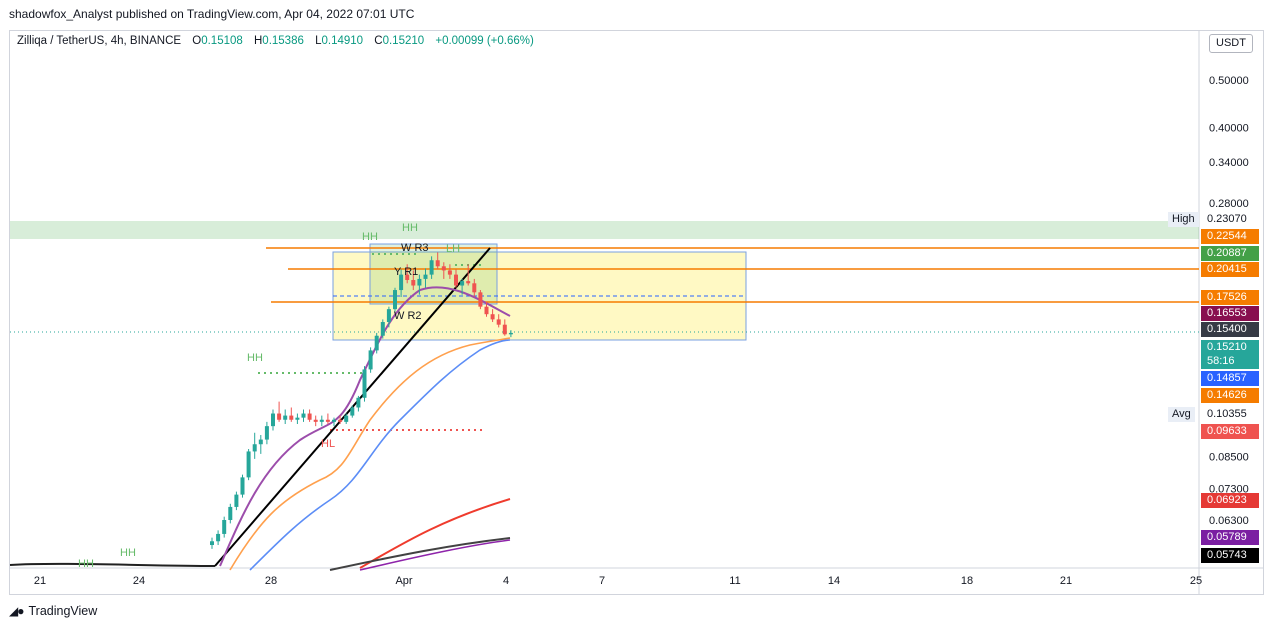  What do you see at coordinates (378, 41) in the screenshot?
I see `close-label: C` at bounding box center [378, 41].